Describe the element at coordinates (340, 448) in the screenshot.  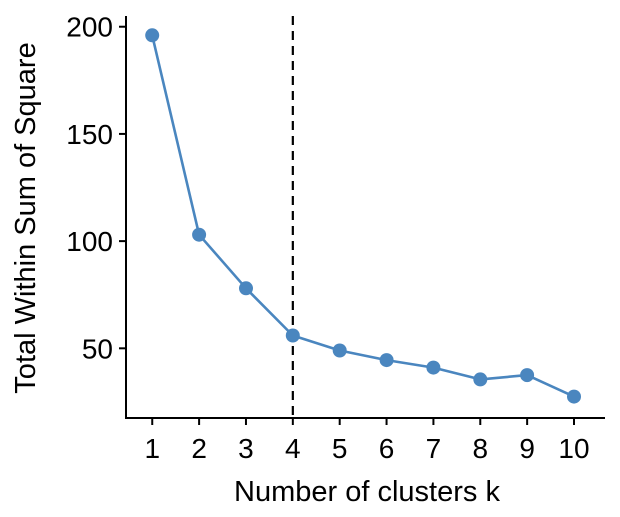
I see `x-tick-label: 5` at that location.